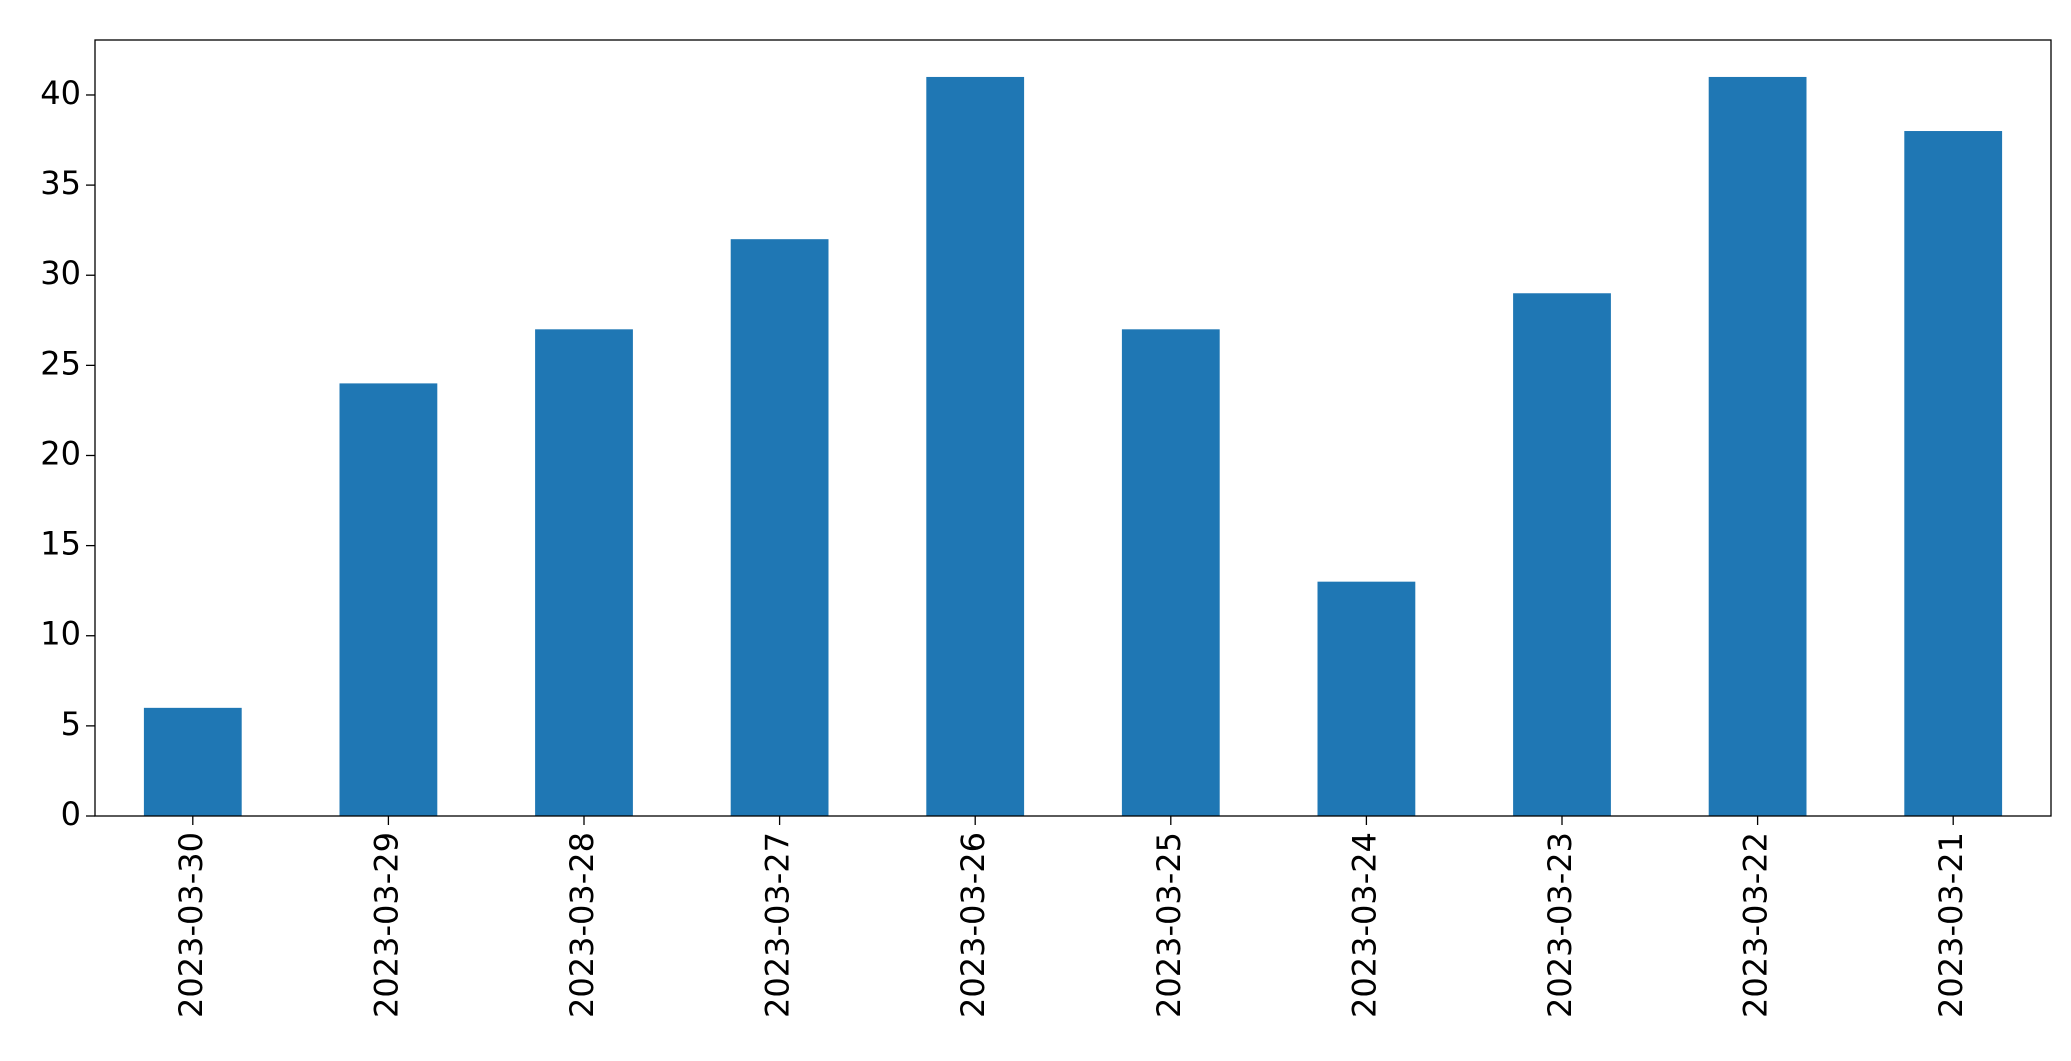 This screenshot has height=1061, width=2071. I want to click on x-tick-label: 2023-03-30, so click(191, 925).